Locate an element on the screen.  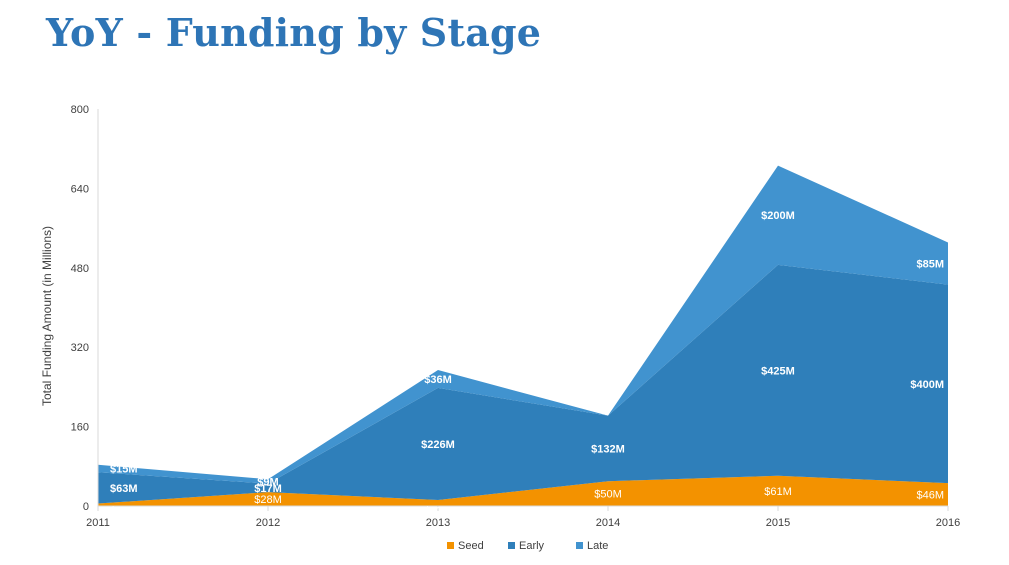
legend: Seed Early Late is located at coordinates (527, 546).